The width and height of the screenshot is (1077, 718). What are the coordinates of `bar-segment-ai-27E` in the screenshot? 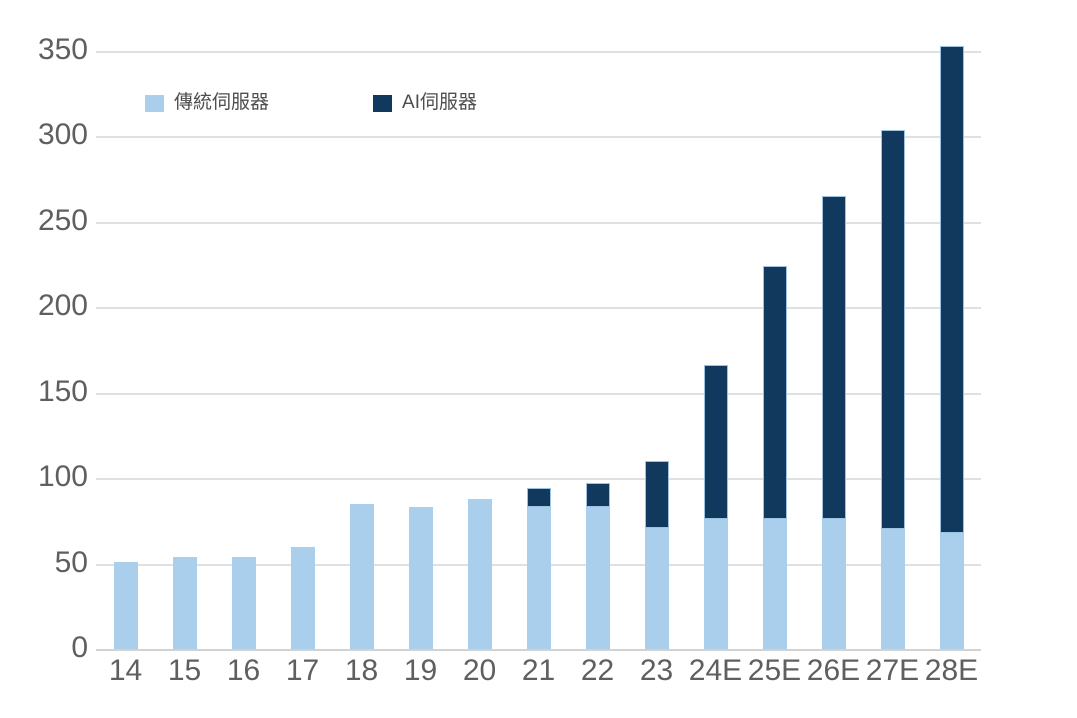 It's located at (892, 329).